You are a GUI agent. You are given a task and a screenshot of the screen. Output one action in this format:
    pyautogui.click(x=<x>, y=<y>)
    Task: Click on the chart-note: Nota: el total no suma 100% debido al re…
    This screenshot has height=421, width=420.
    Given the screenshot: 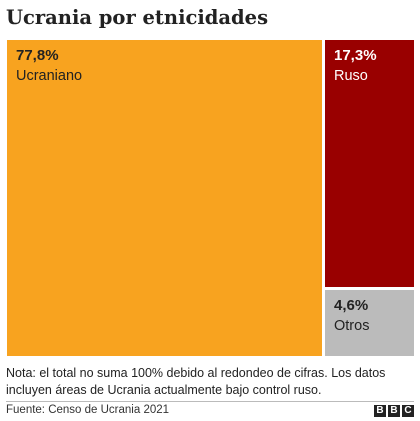 What is the action you would take?
    pyautogui.click(x=196, y=381)
    